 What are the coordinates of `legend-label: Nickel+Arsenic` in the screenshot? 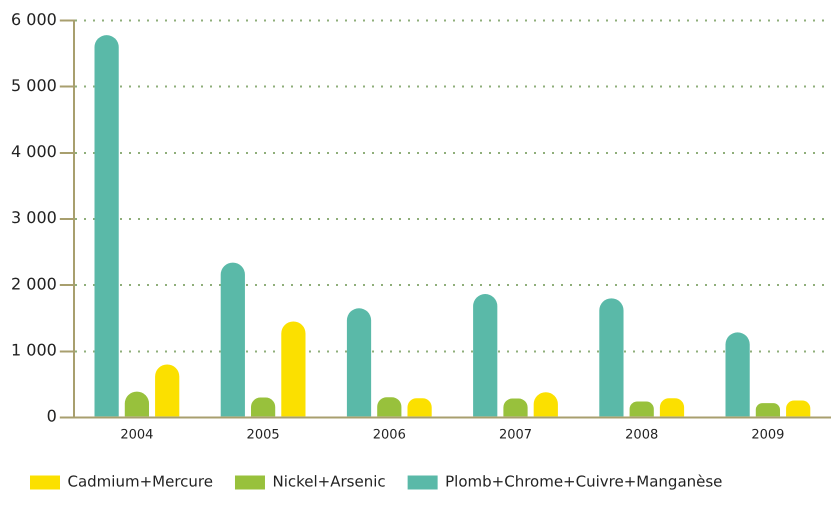 It's located at (329, 481).